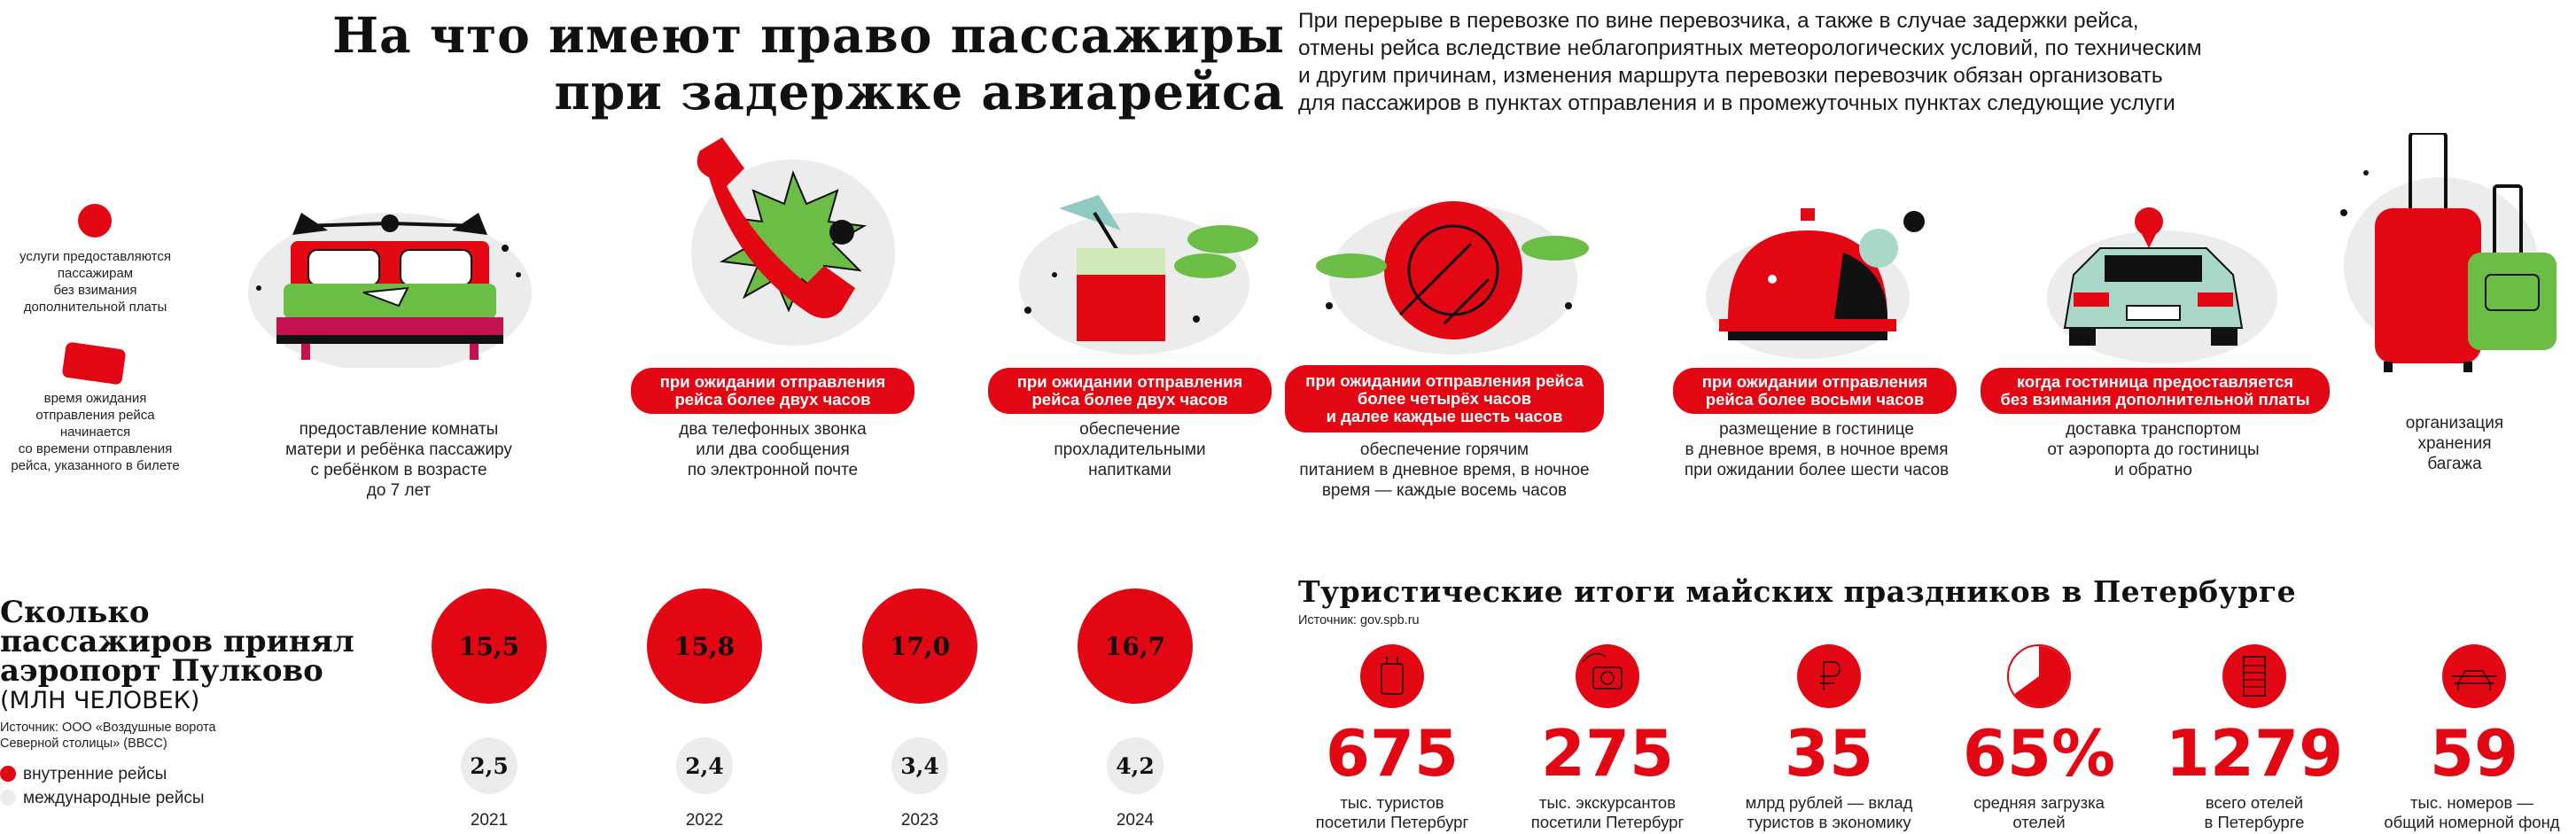  What do you see at coordinates (2472, 822) in the screenshot?
I see `caption-line: общий номерной фонд` at bounding box center [2472, 822].